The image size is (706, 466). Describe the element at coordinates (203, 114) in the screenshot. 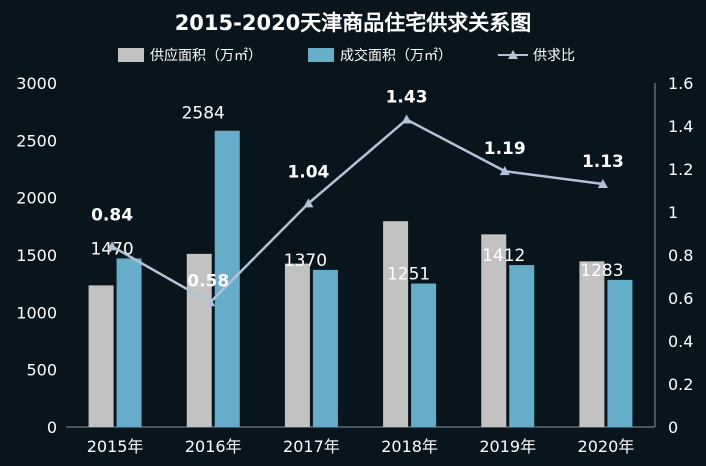

I see `bar-deal-value-label: 2584` at that location.